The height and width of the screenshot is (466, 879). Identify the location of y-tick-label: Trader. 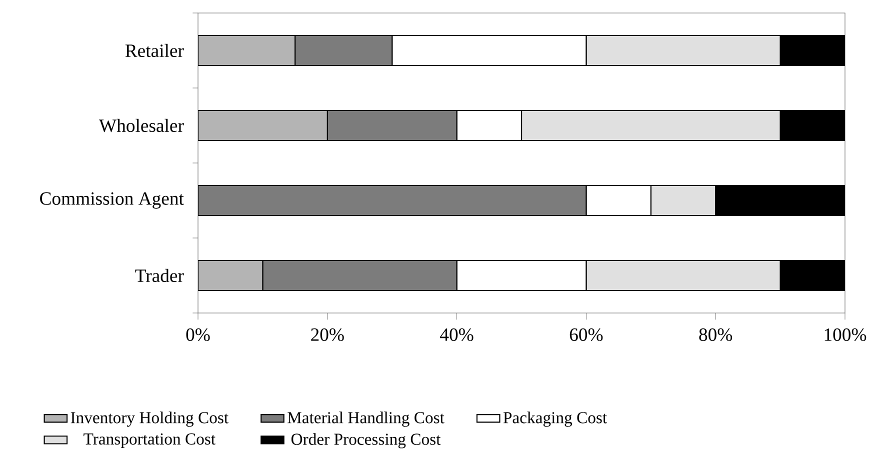
(159, 275).